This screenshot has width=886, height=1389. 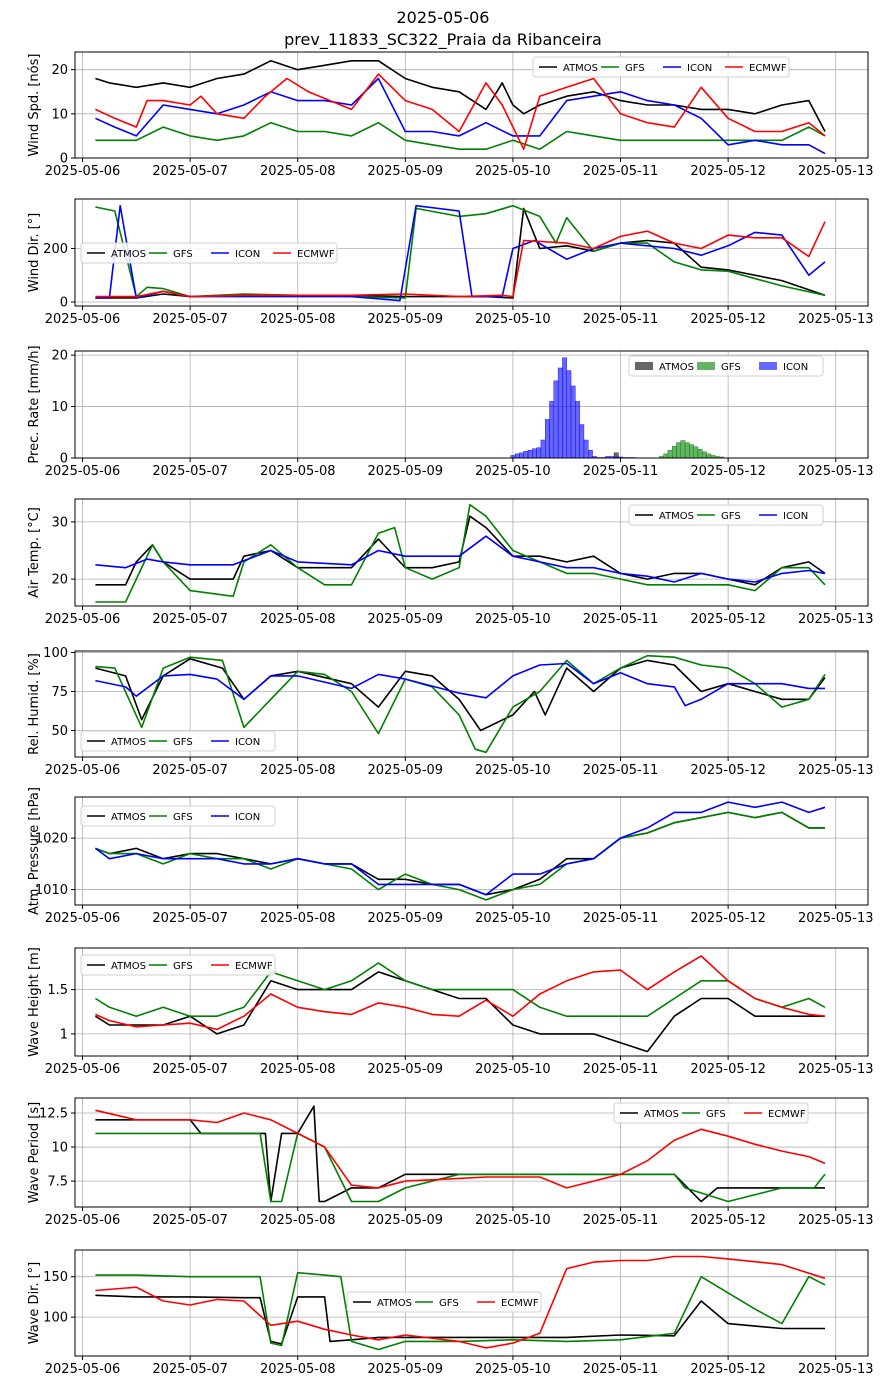 I want to click on legend-swatch-icon, so click(x=768, y=366).